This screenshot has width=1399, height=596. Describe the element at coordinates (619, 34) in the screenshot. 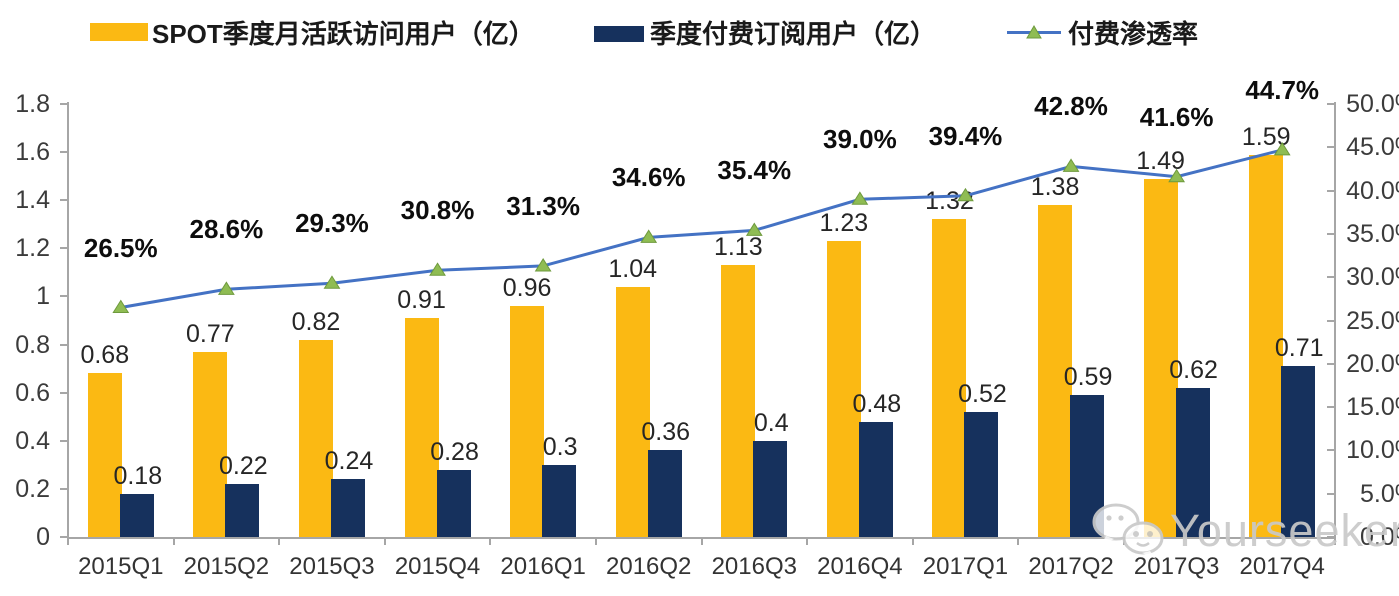

I see `subs-legend-swatch` at that location.